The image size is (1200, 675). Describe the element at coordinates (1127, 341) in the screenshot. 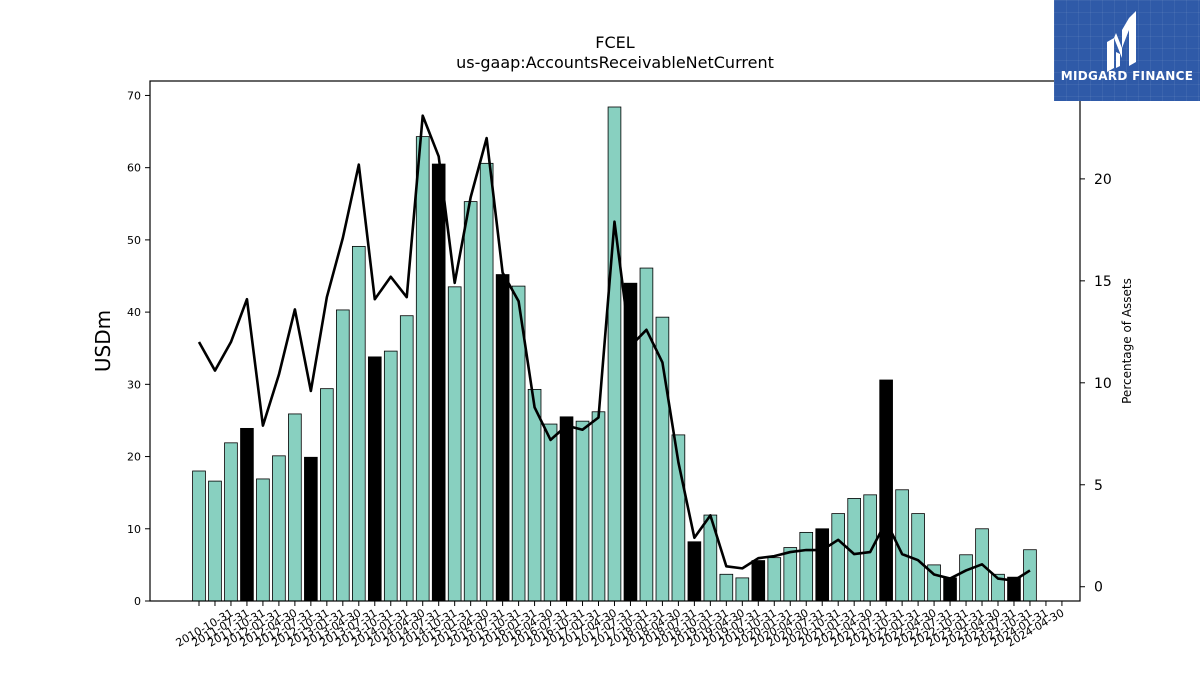

I see `y2-axis-label: Percentage of Assets` at that location.